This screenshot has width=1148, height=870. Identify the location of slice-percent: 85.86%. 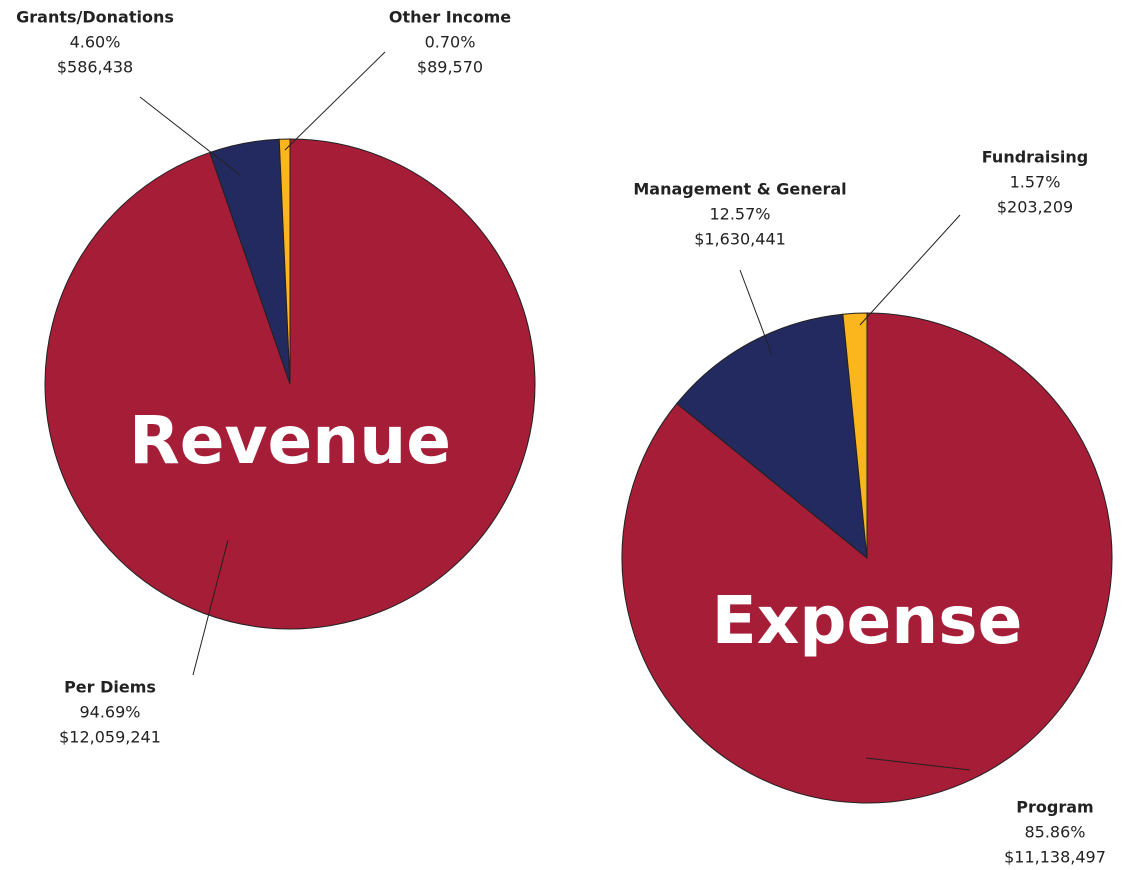
(1054, 832).